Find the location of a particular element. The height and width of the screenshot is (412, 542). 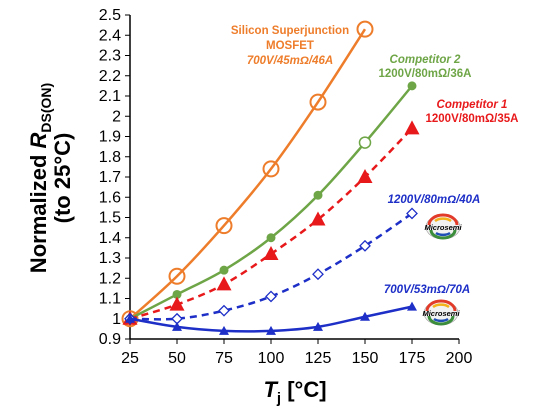

y-tick-label: 1.5 is located at coordinates (110, 218).